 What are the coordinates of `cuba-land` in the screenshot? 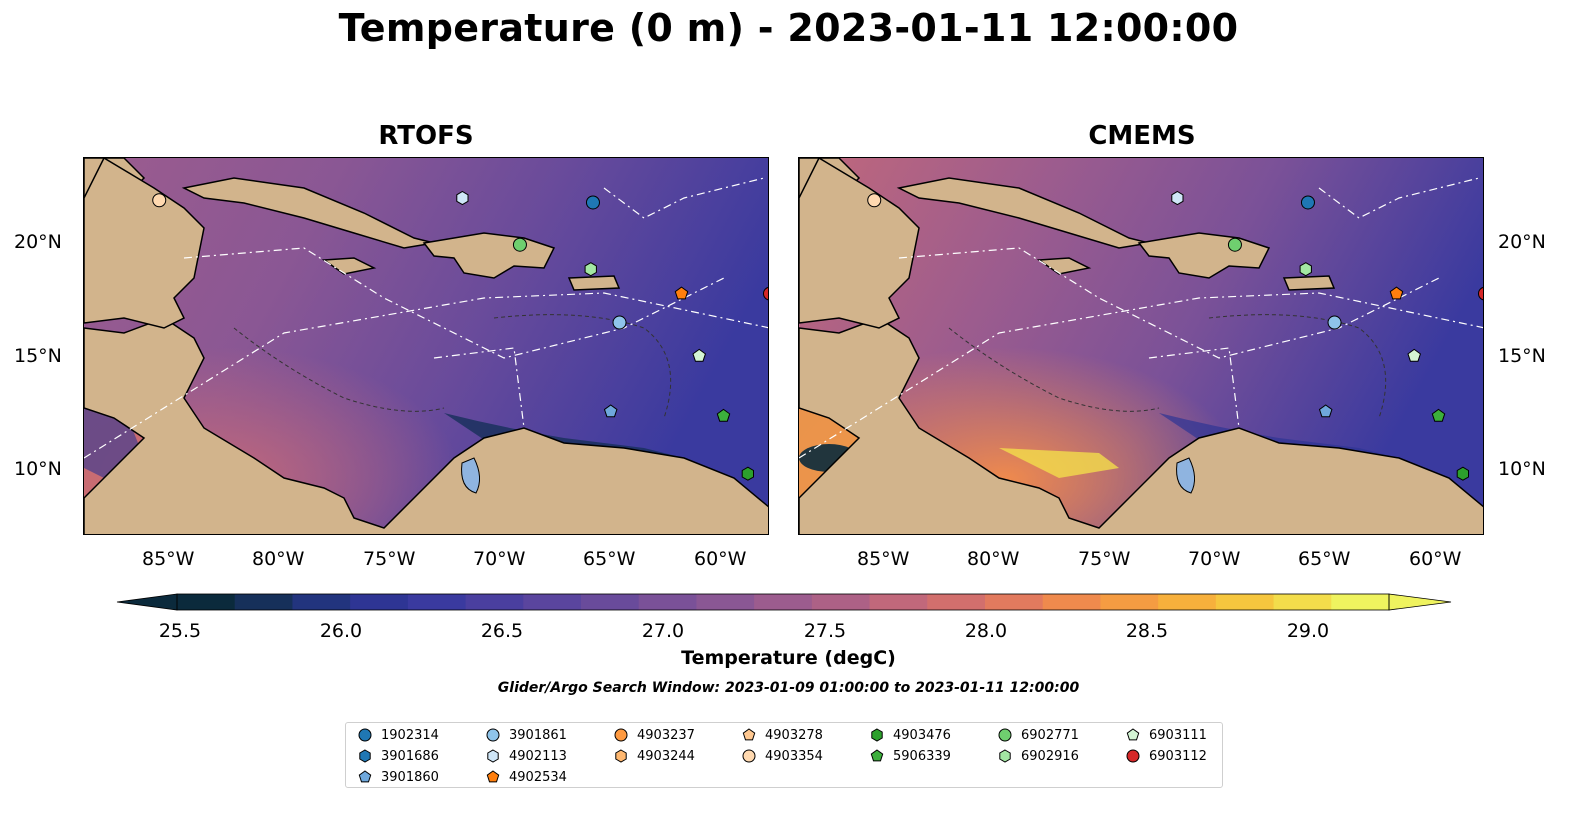 It's located at (308, 213).